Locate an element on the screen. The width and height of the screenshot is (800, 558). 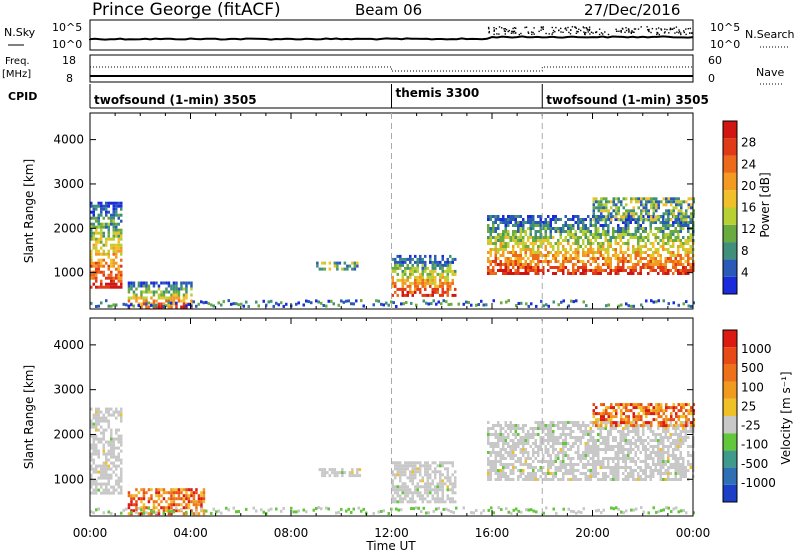
colorbar-frame is located at coordinates (730, 416).